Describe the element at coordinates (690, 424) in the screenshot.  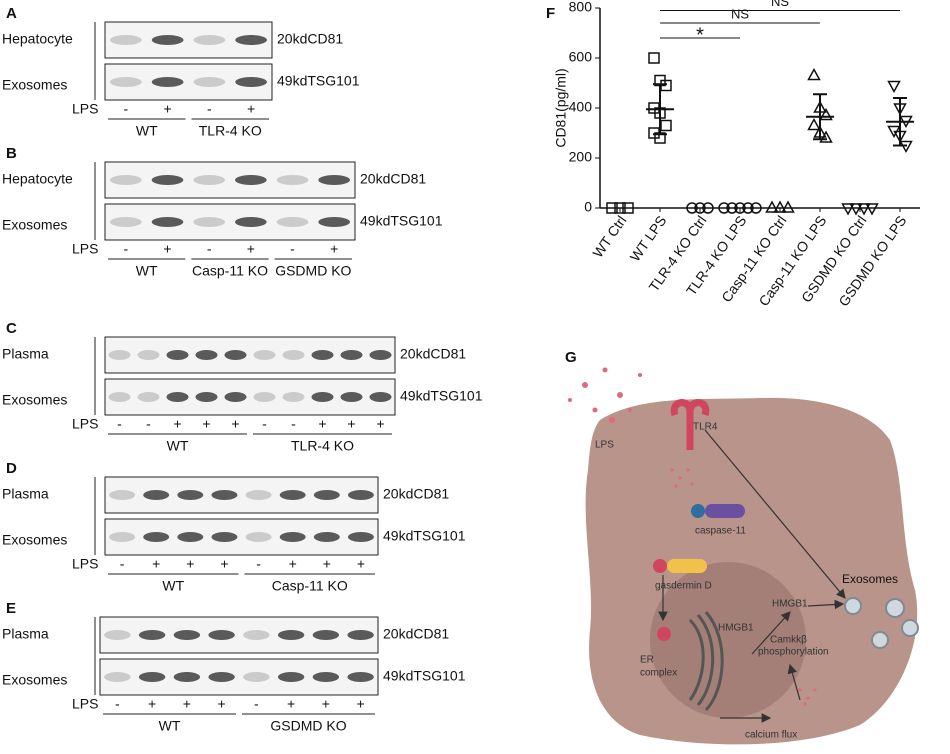
I see `tlr4` at that location.